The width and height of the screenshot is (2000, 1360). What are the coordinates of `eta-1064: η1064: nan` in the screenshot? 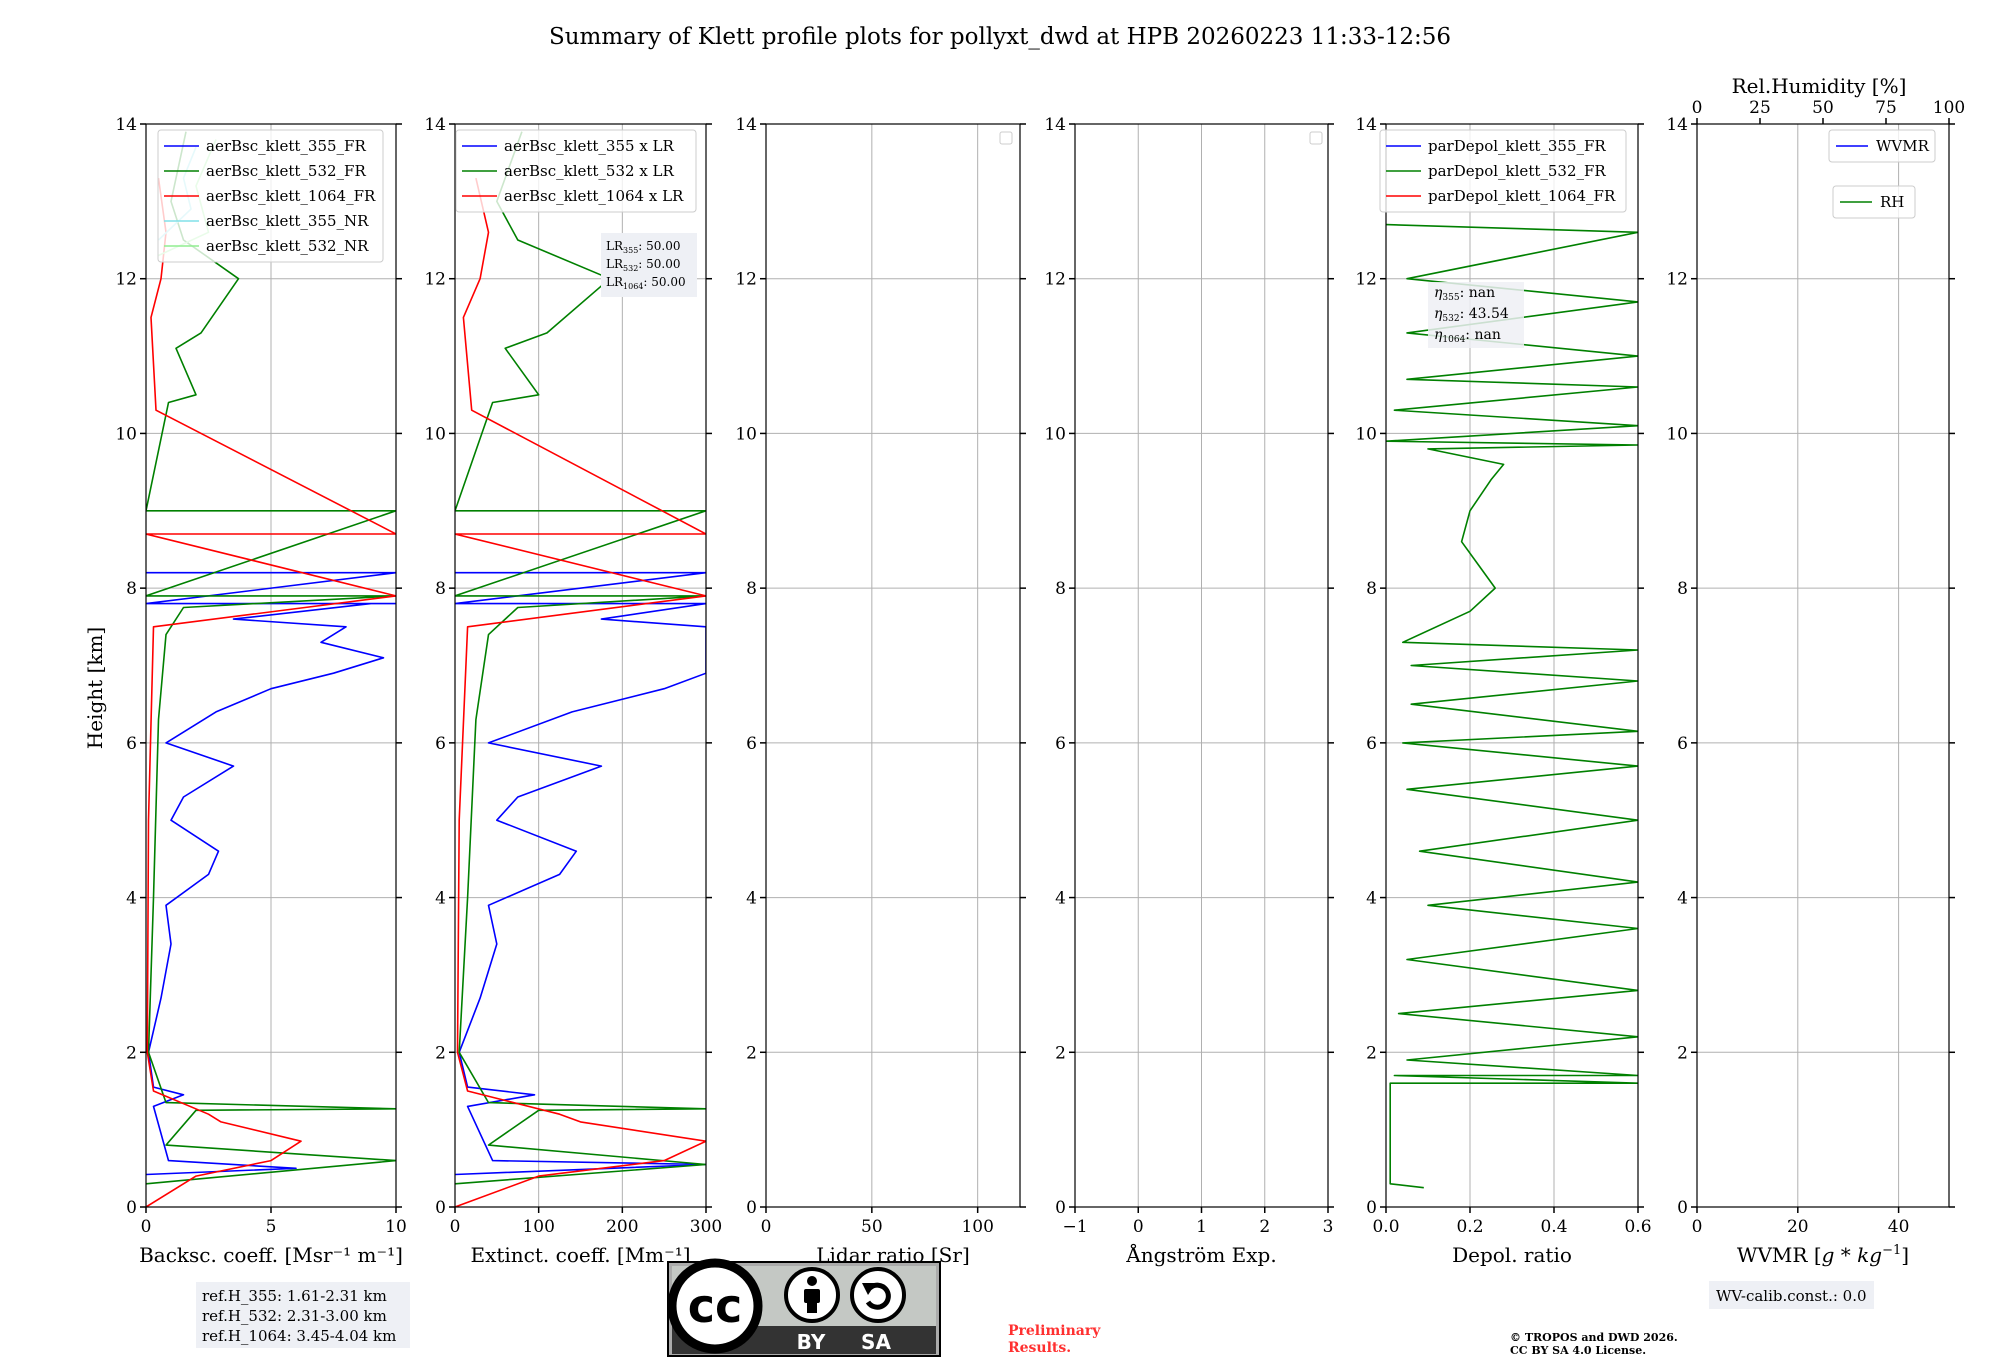 It's located at (1467, 336).